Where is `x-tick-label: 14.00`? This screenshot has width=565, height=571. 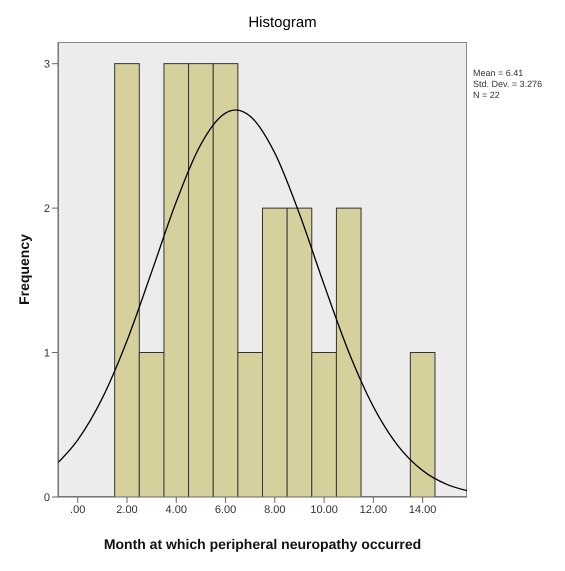 x-tick-label: 14.00 is located at coordinates (422, 510).